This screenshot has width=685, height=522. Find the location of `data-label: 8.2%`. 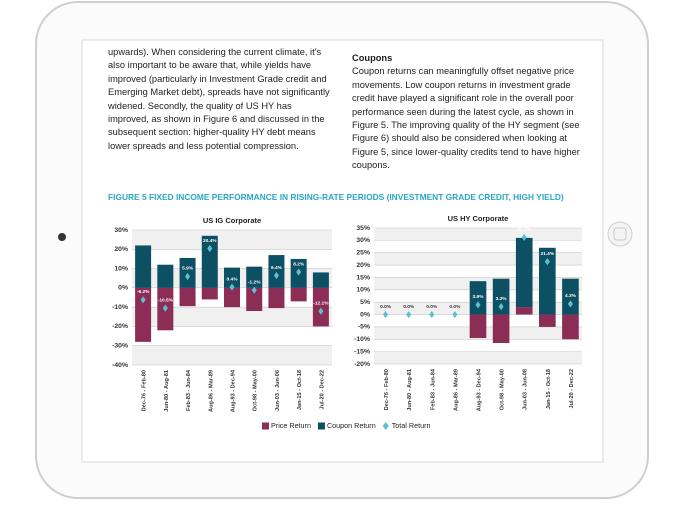

data-label: 8.2% is located at coordinates (299, 264).